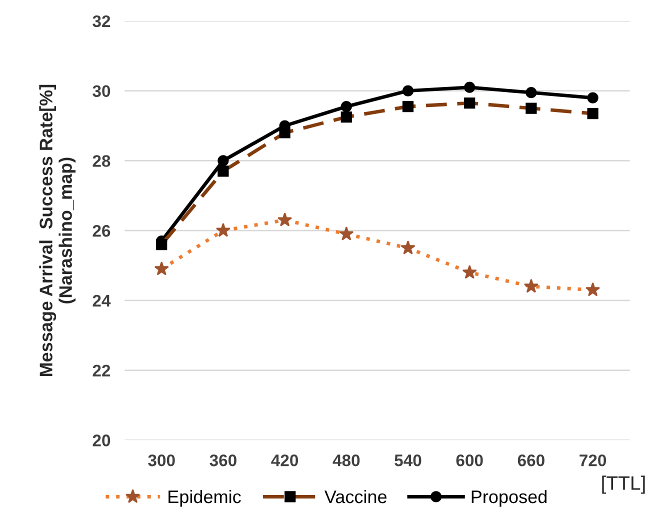 This screenshot has height=524, width=656. What do you see at coordinates (101, 161) in the screenshot?
I see `y-tick-label: 28` at bounding box center [101, 161].